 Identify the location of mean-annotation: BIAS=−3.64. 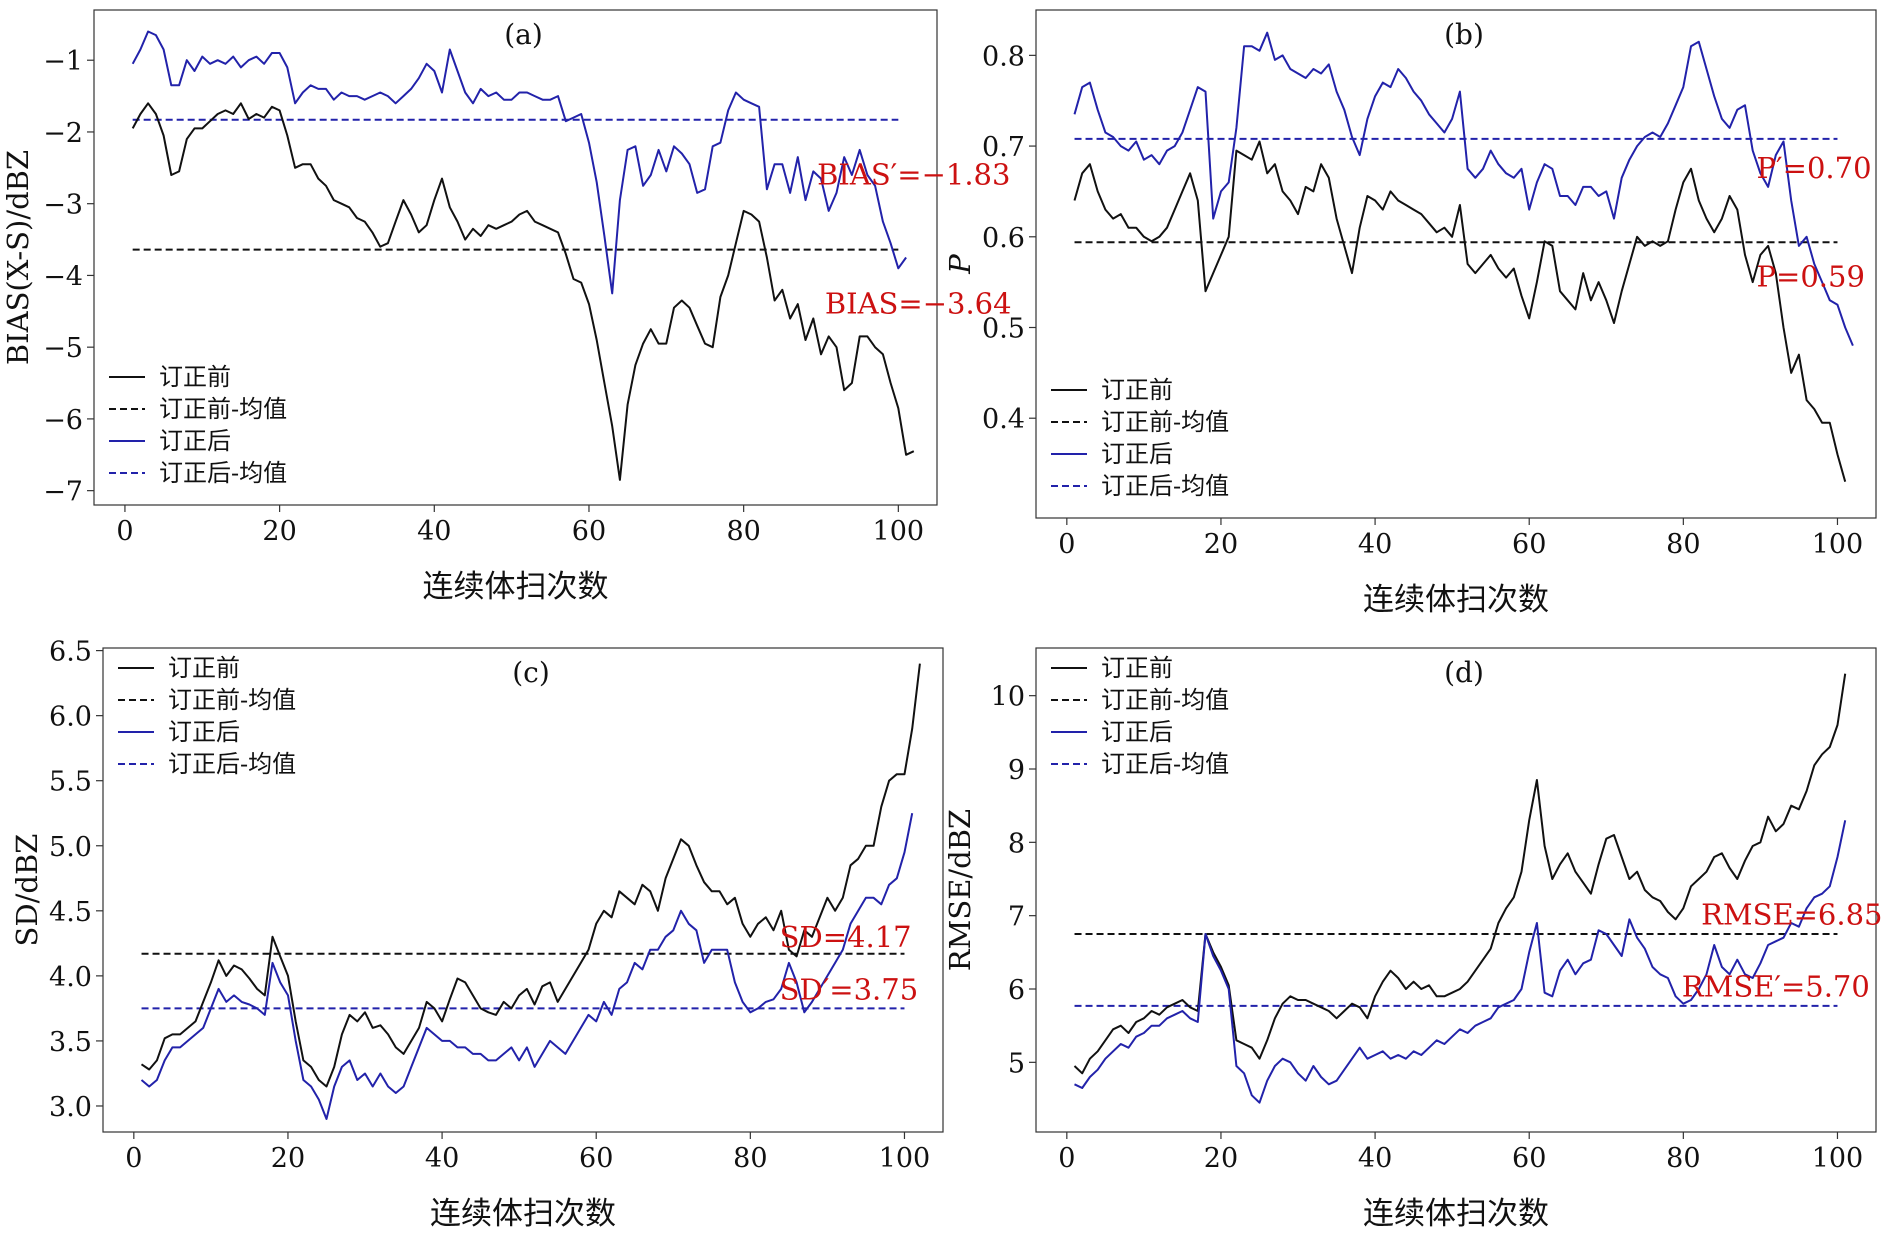
(918, 303).